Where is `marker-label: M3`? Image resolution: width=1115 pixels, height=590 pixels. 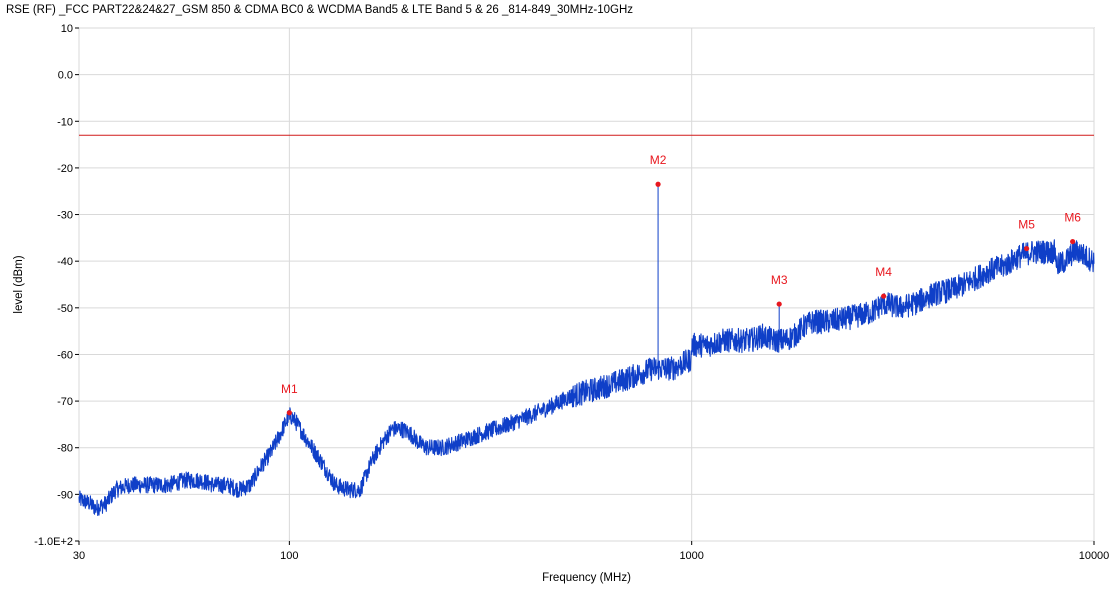 marker-label: M3 is located at coordinates (779, 280).